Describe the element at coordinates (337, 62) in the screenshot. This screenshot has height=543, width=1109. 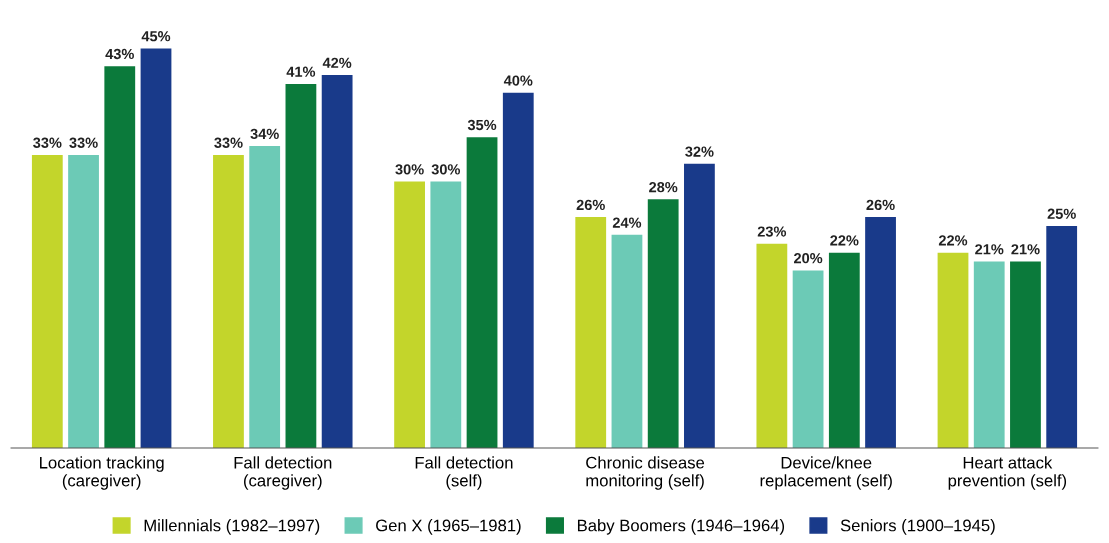
I see `data-label: 42%` at that location.